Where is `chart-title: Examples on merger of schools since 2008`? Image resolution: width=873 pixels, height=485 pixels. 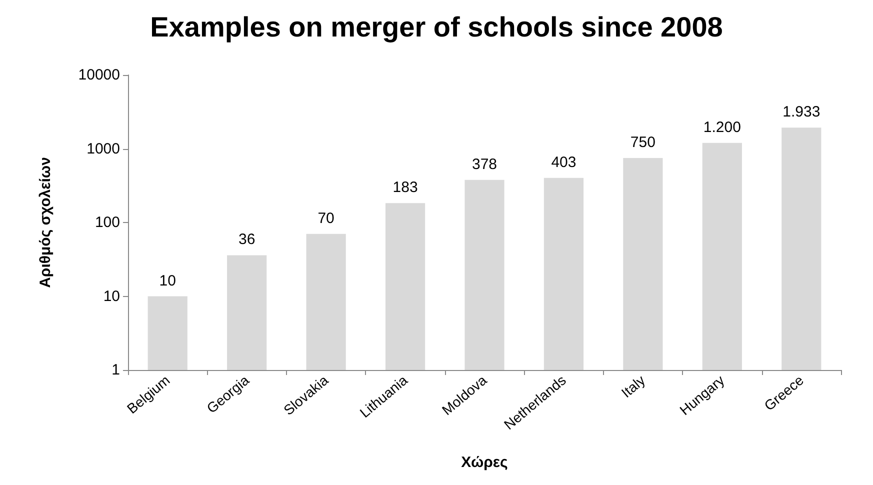 chart-title: Examples on merger of schools since 2008 is located at coordinates (436, 27).